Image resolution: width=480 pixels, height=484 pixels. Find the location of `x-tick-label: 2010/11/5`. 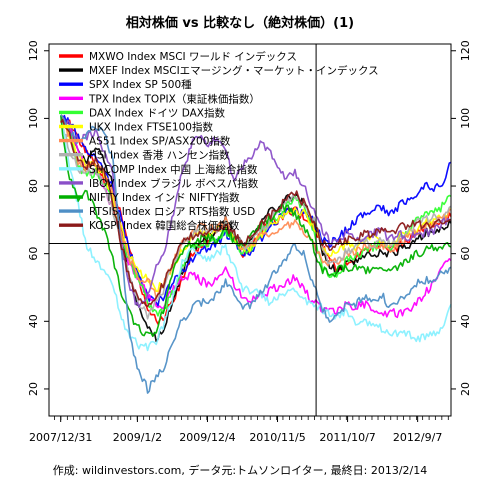

x-tick-label: 2010/11/5 is located at coordinates (277, 437).